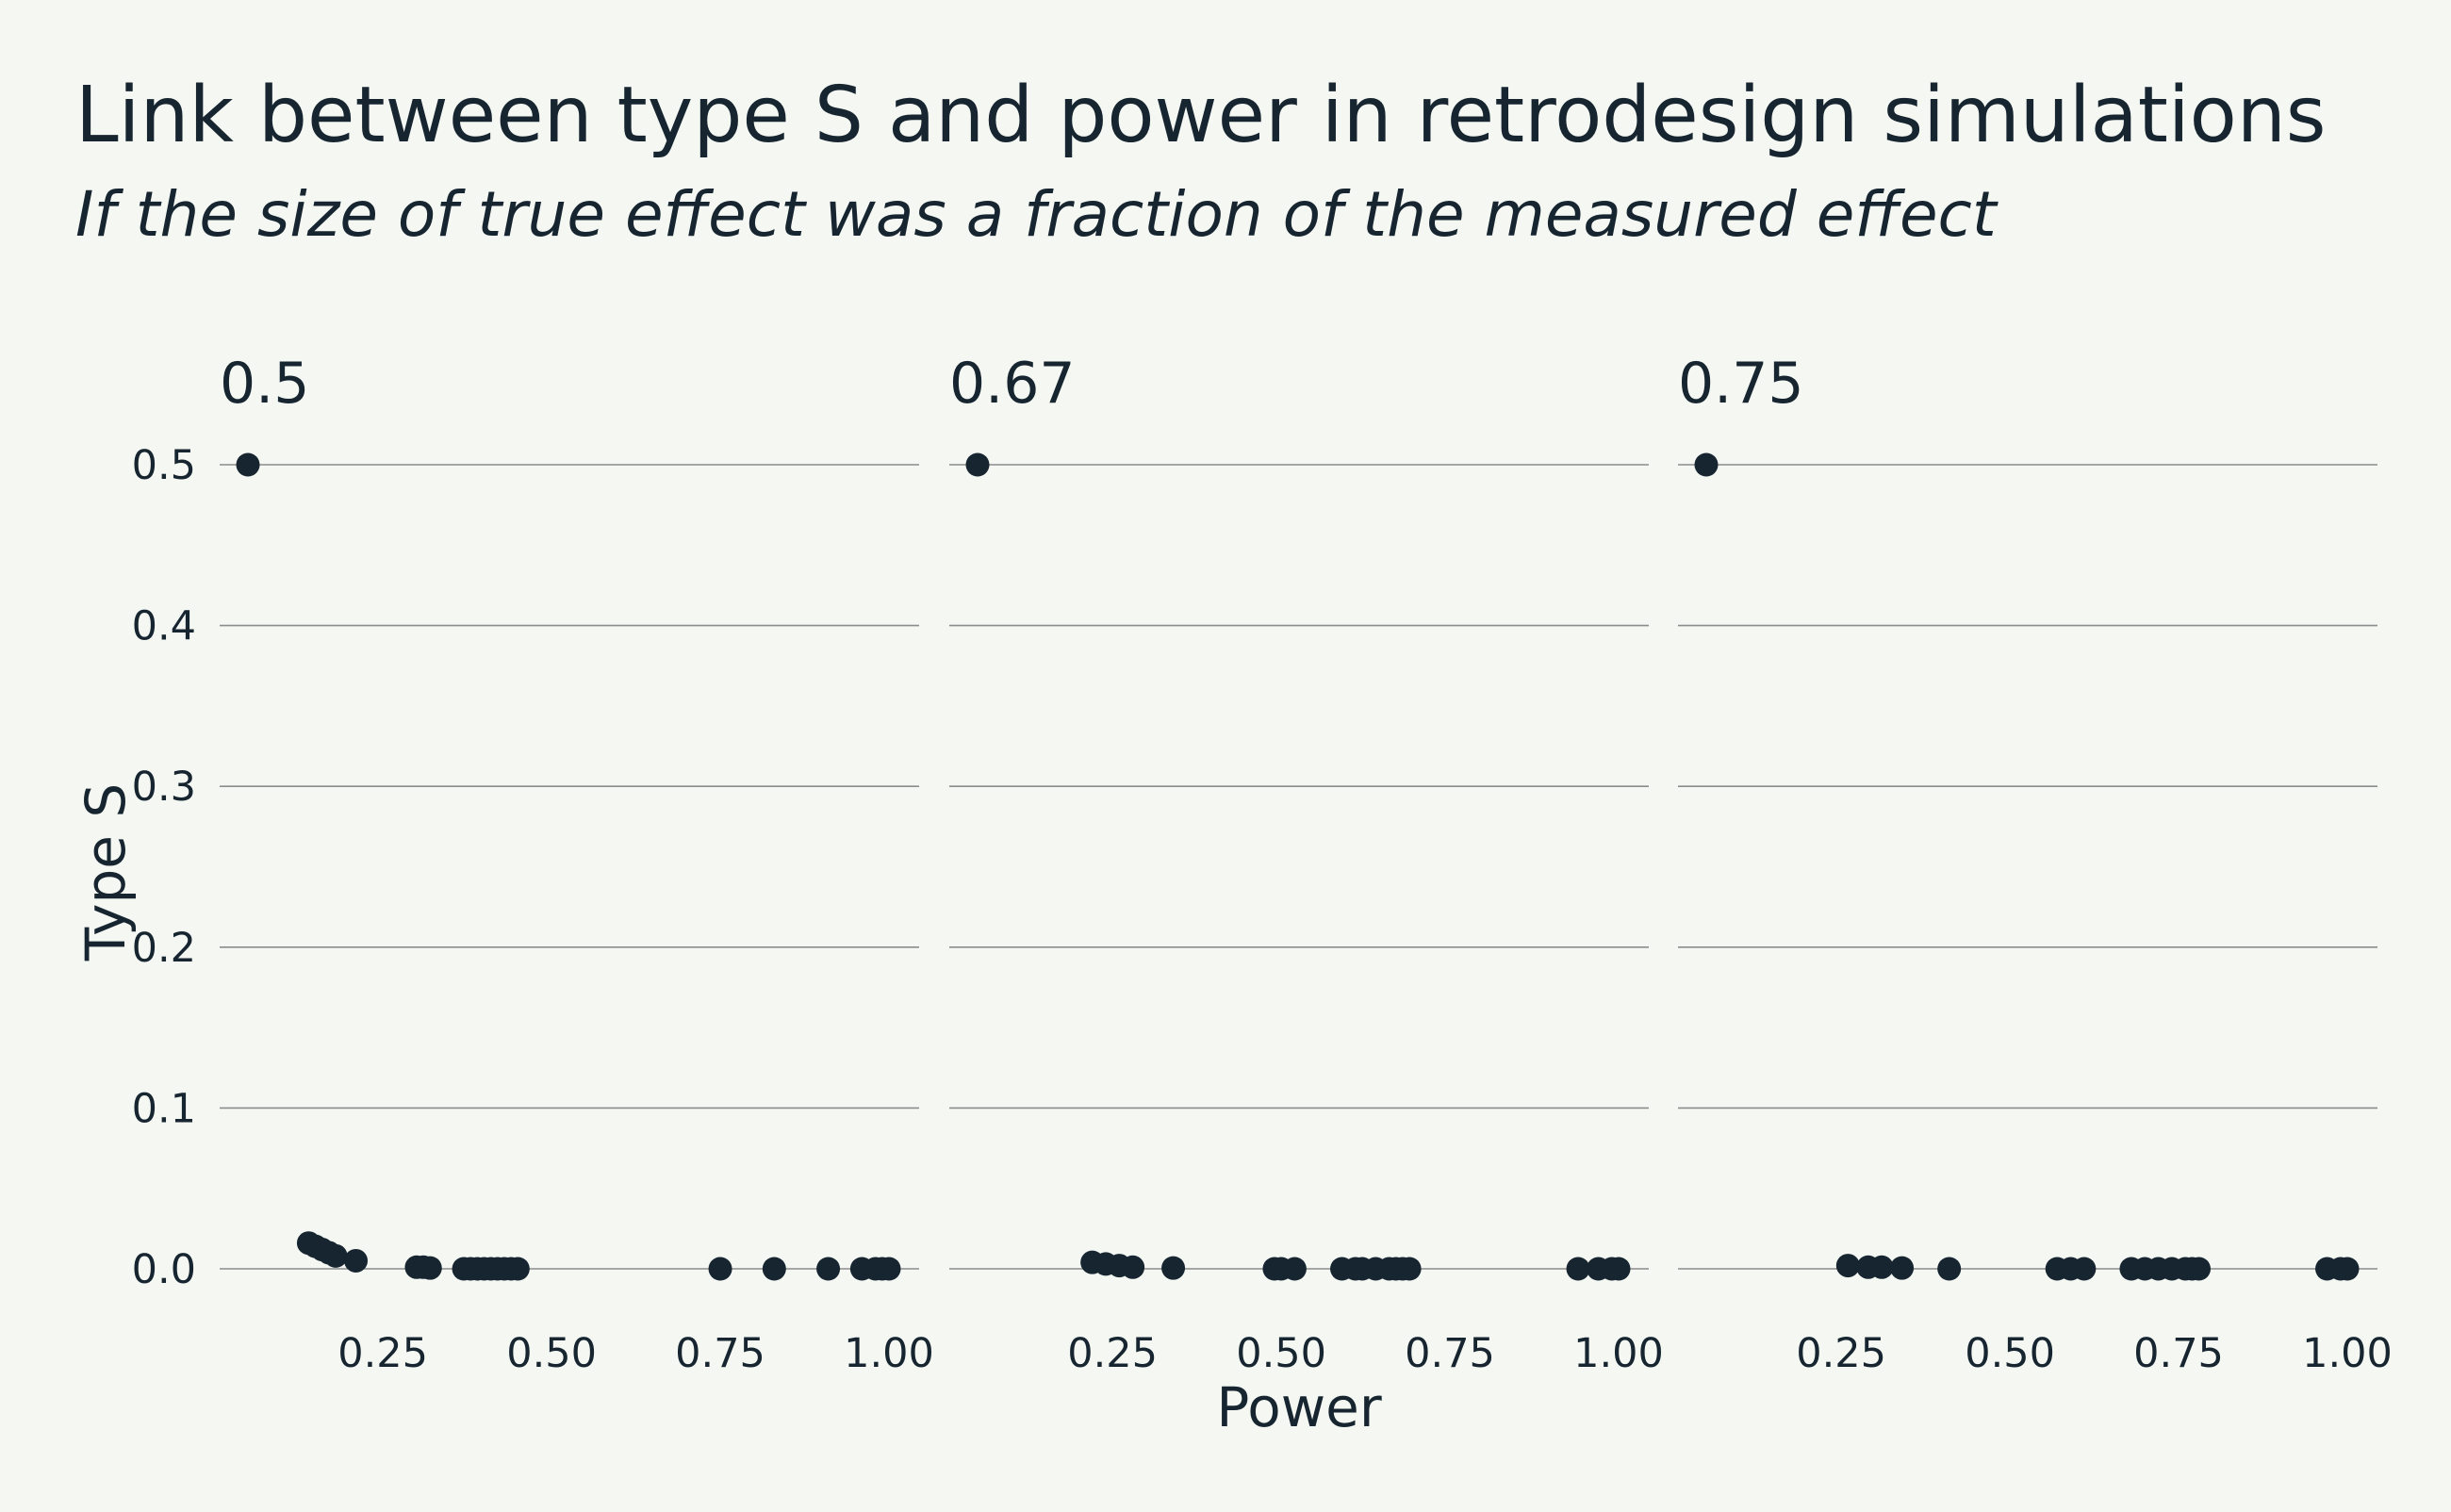  I want to click on y-tick-label: 0.5, so click(164, 466).